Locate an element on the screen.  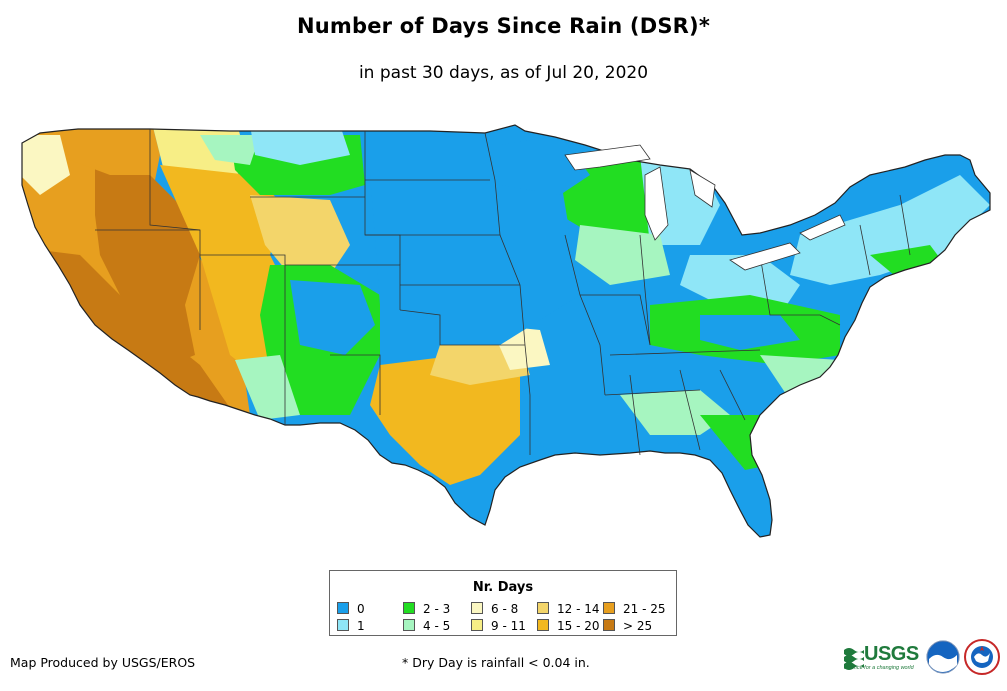
noaa-logo-icon is located at coordinates (943, 657).